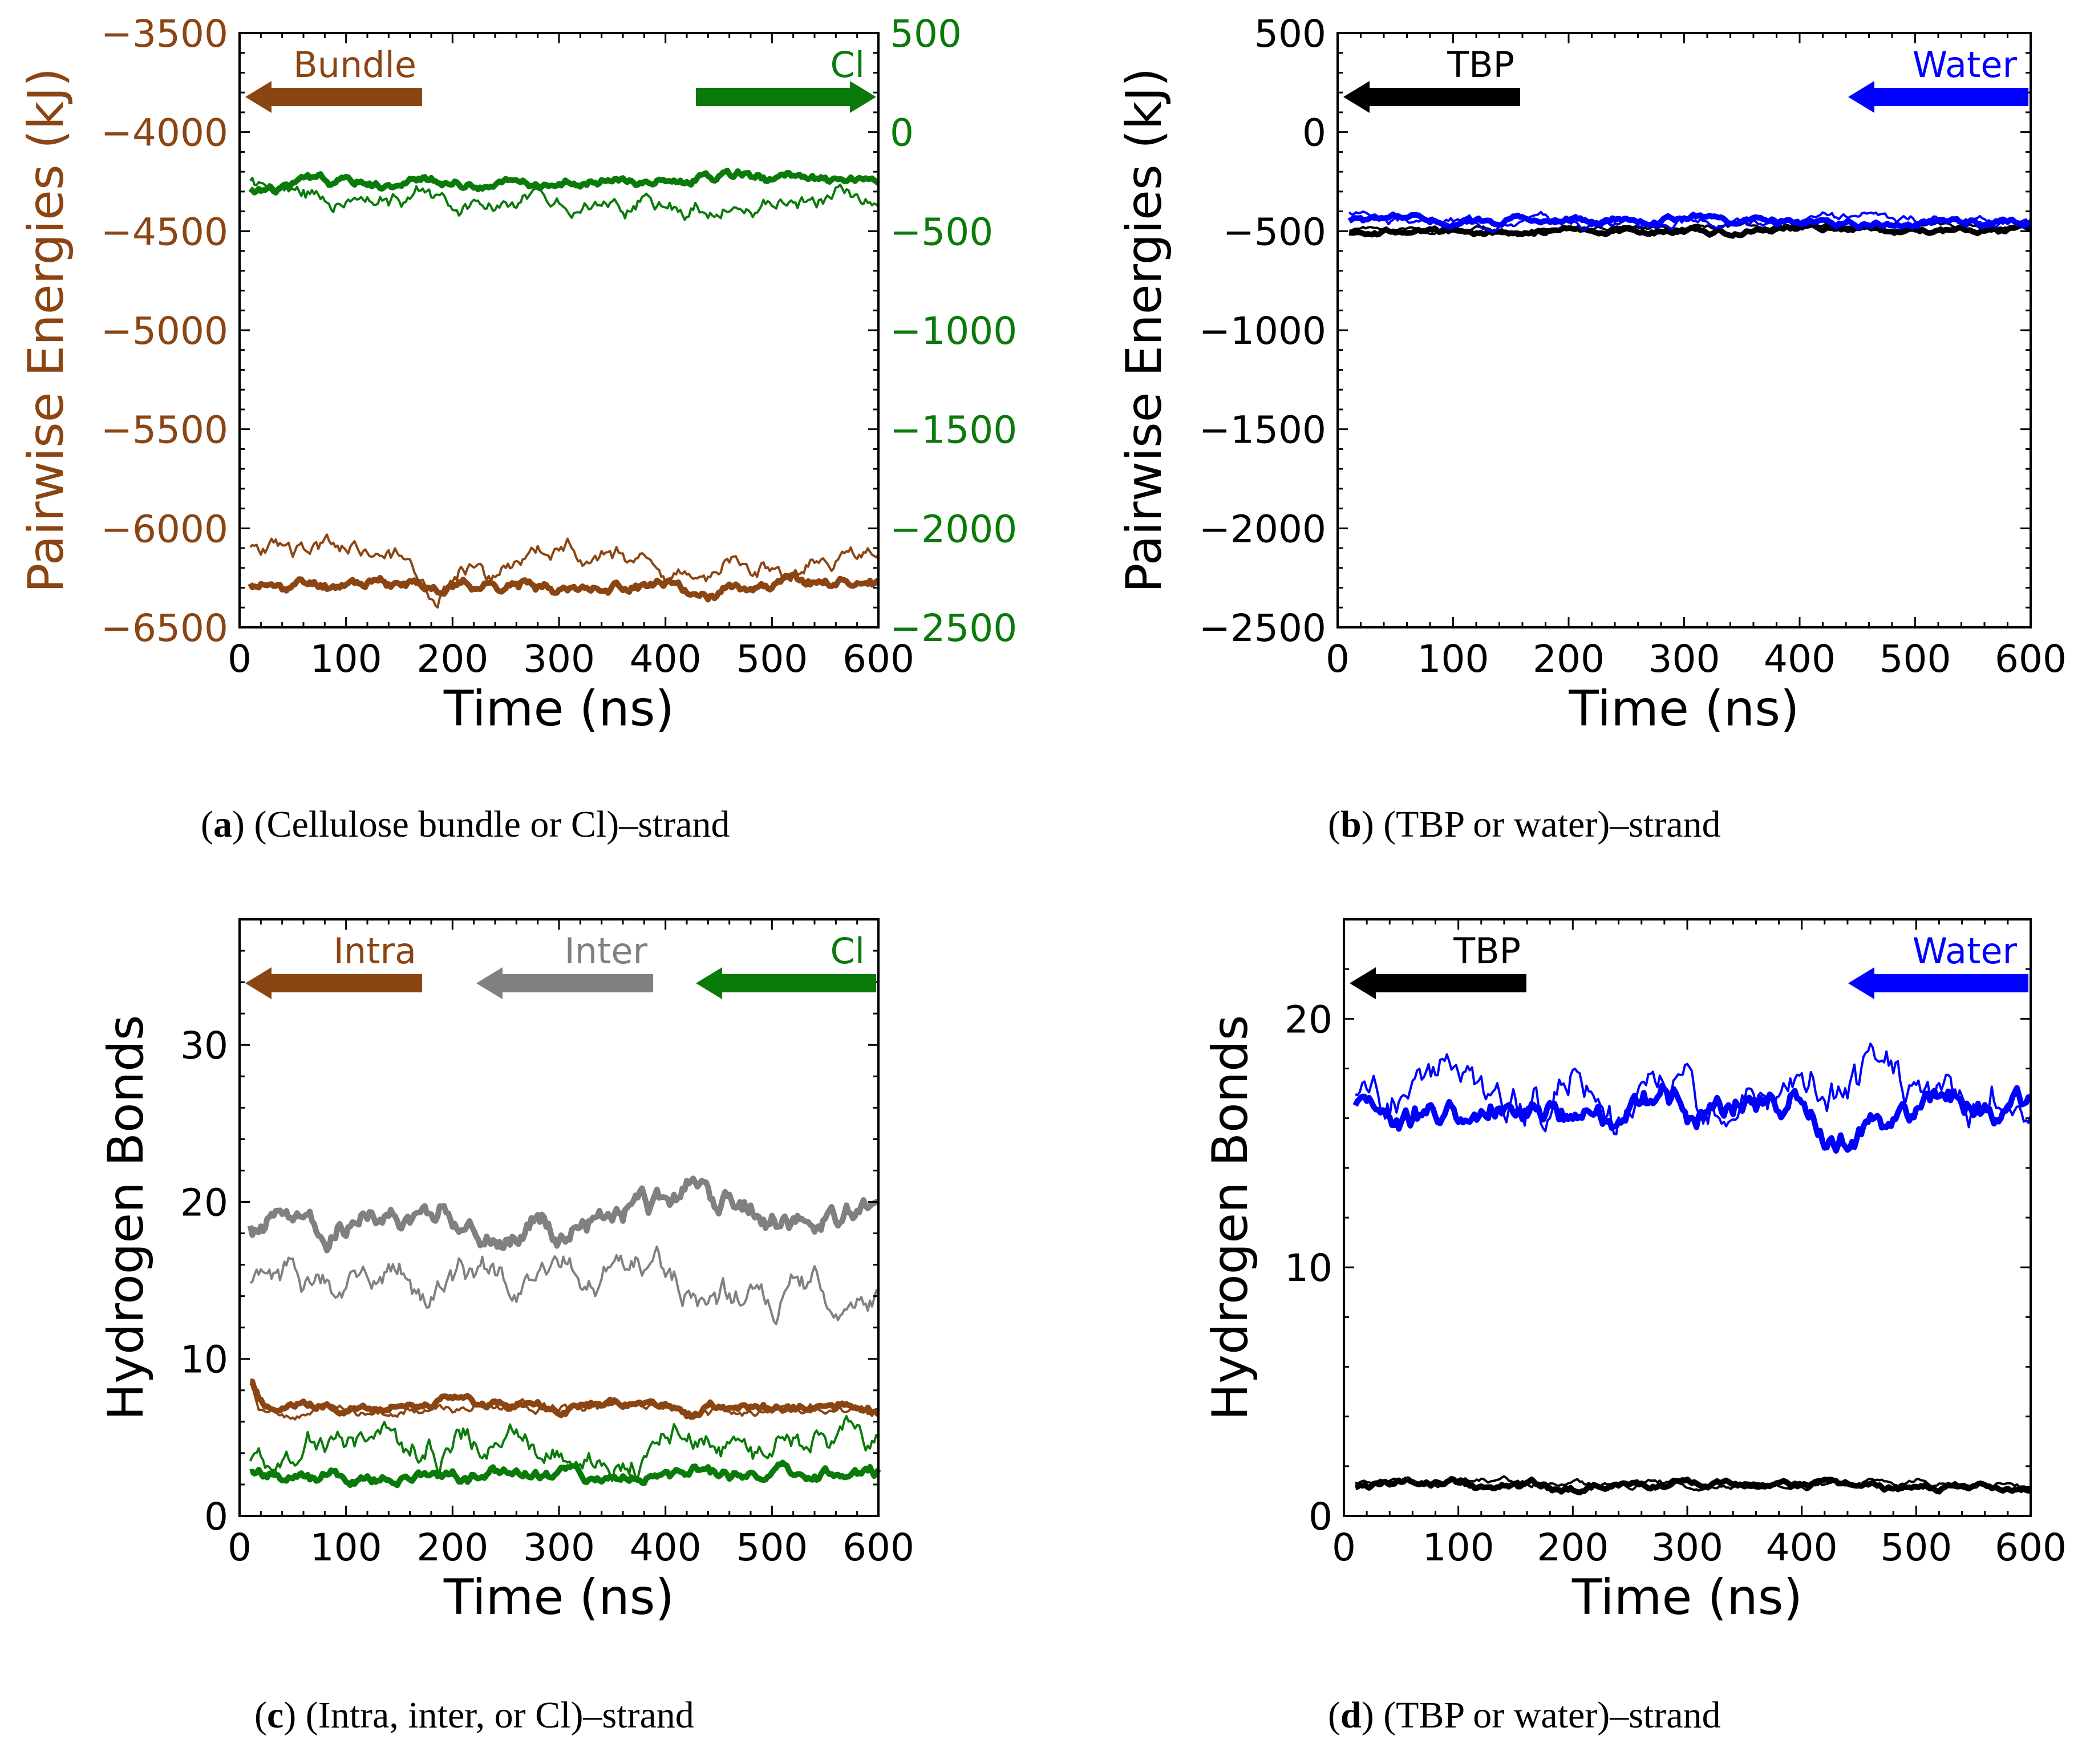  What do you see at coordinates (1525, 1715) in the screenshot?
I see `caption-d: (d) (TBP or water)–strand` at bounding box center [1525, 1715].